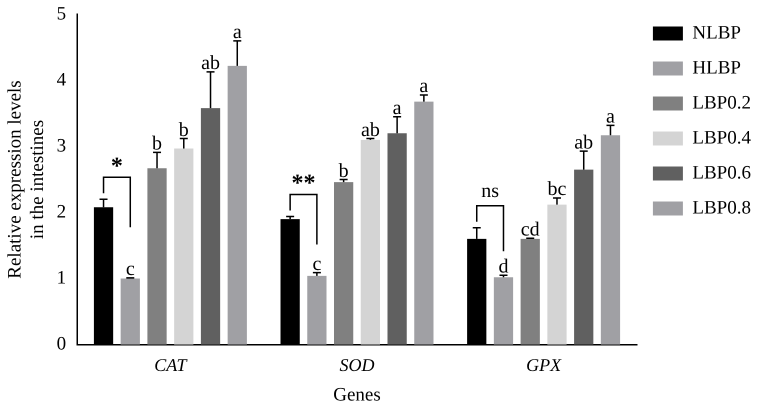  What do you see at coordinates (716, 33) in the screenshot?
I see `legend-label: NLBP` at bounding box center [716, 33].